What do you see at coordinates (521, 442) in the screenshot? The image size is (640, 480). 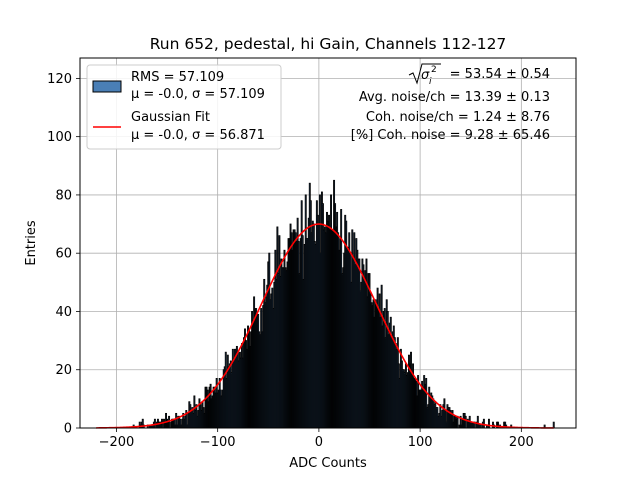 I see `x-tick-label: 200` at bounding box center [521, 442].